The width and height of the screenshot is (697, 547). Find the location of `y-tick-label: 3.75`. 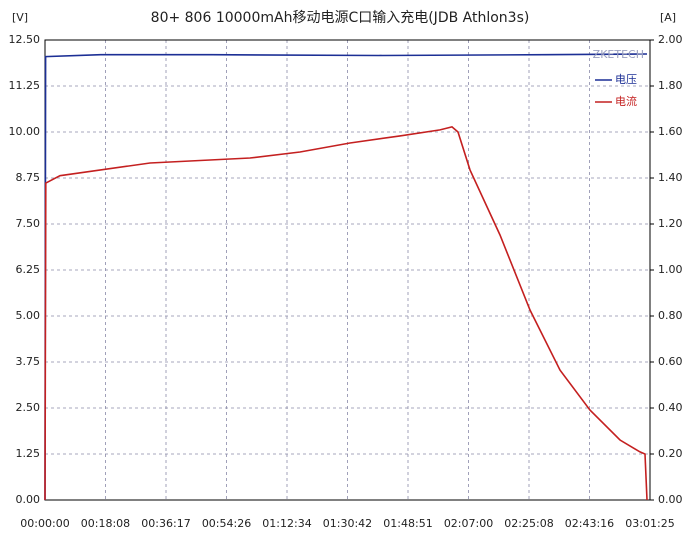

y-tick-label: 3.75 is located at coordinates (28, 361).